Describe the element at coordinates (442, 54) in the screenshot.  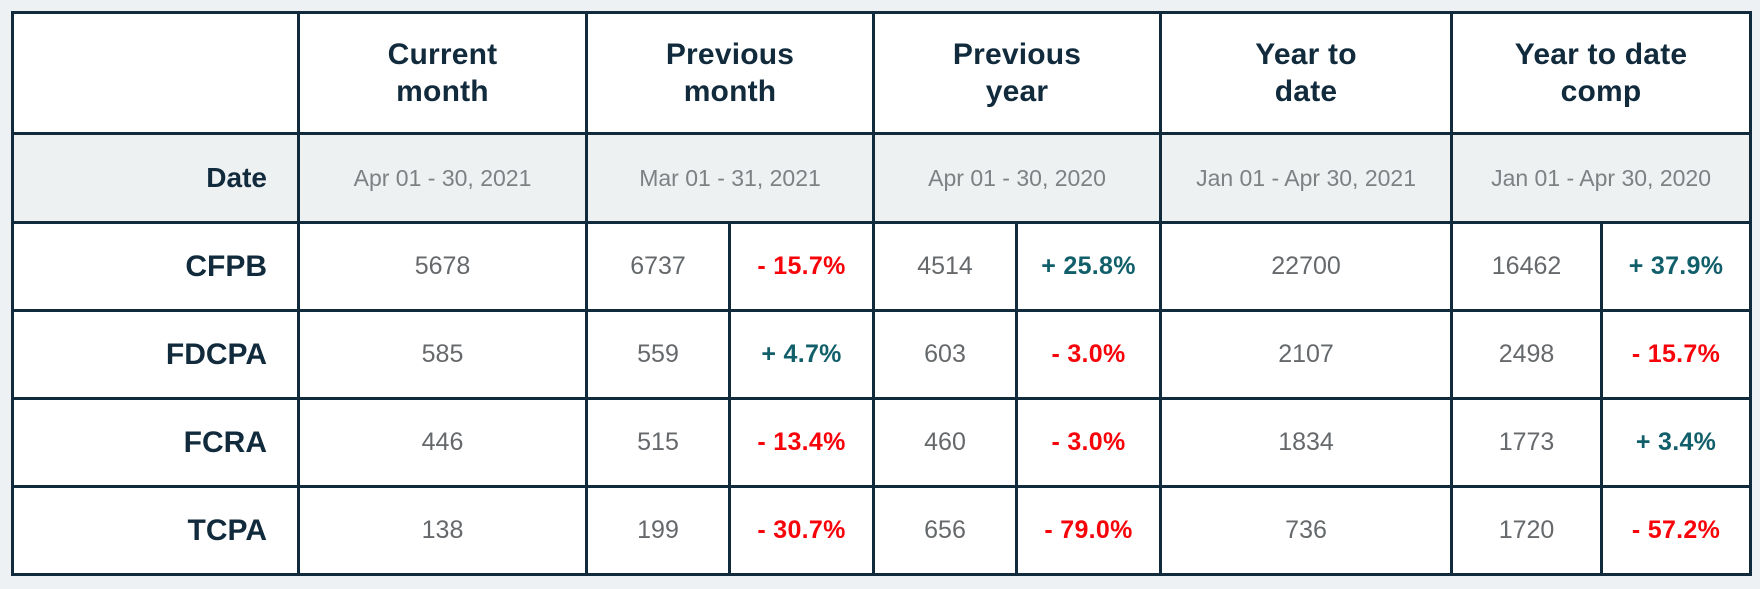
I see `col-header-line: Current` at that location.